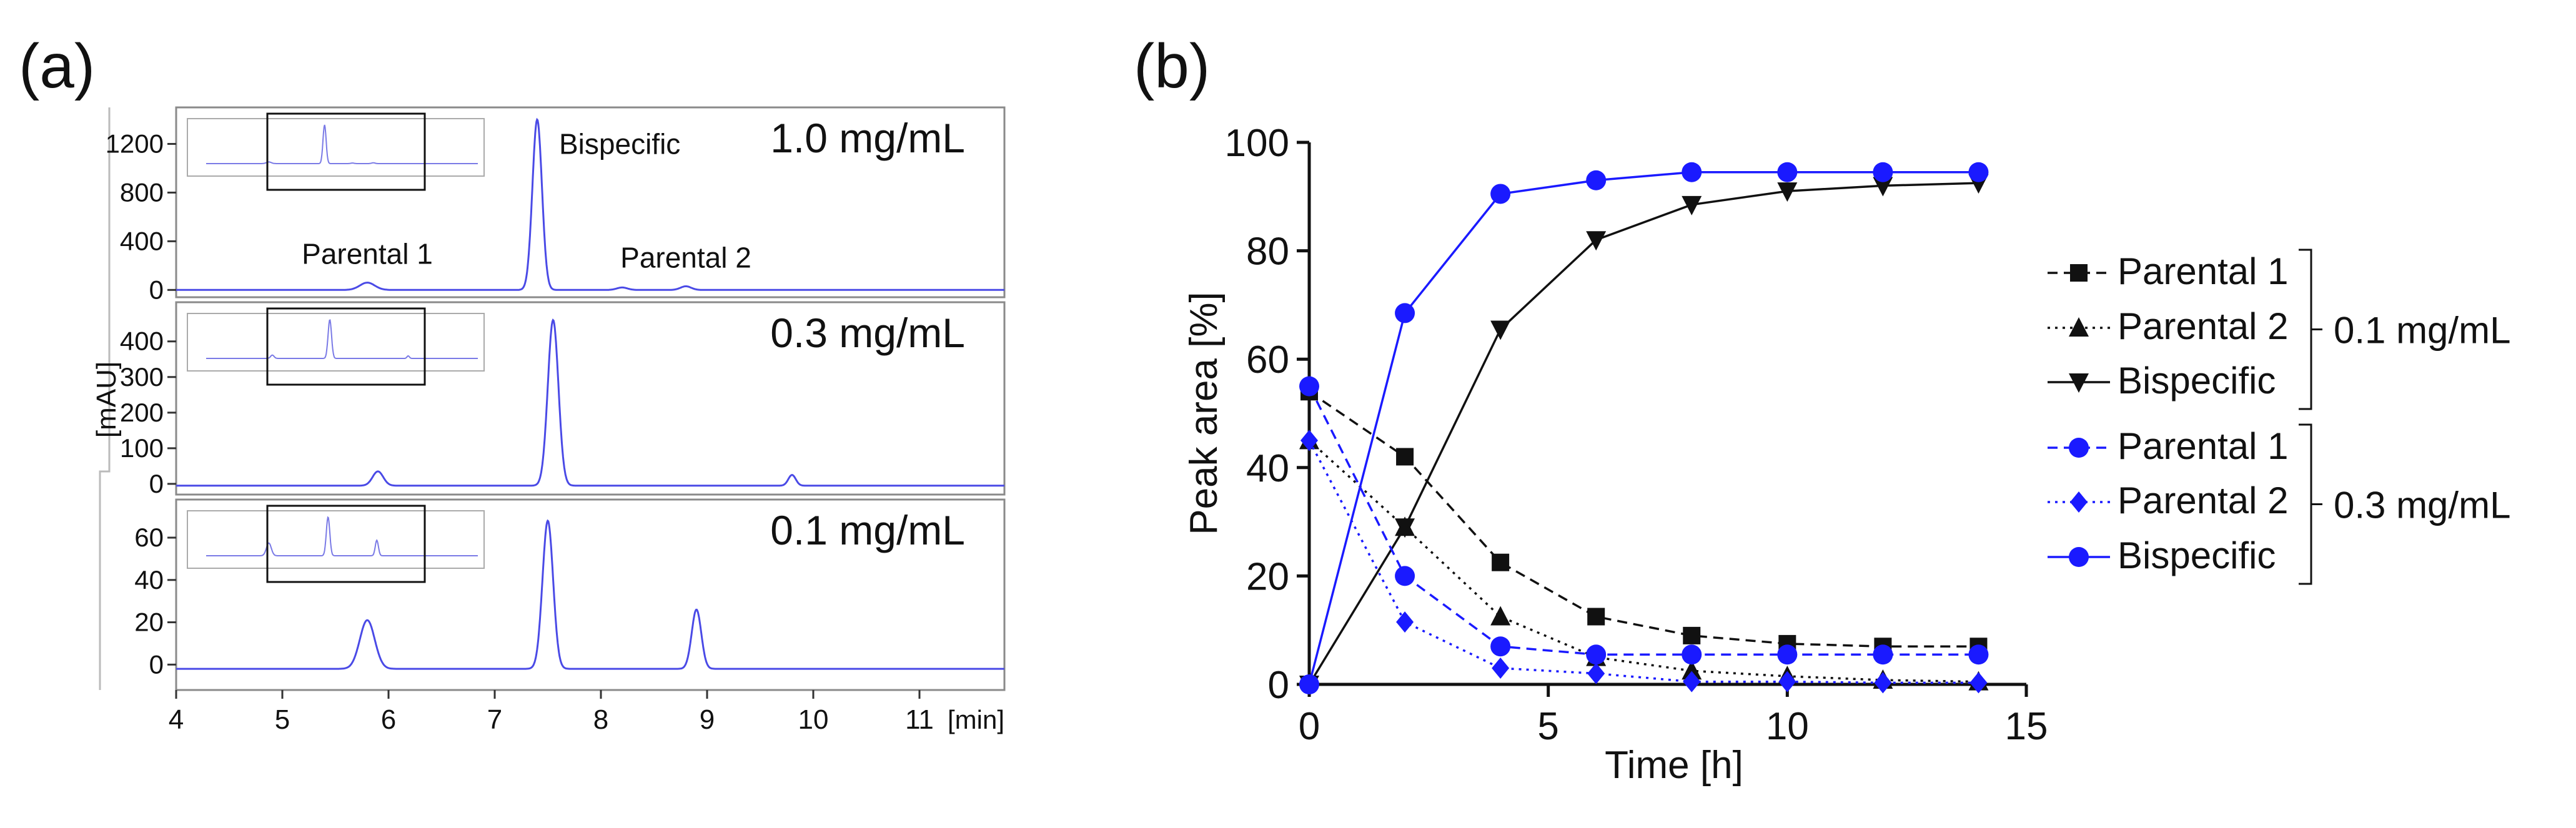  Describe the element at coordinates (976, 719) in the screenshot. I see `x-axis-label: [min]` at that location.